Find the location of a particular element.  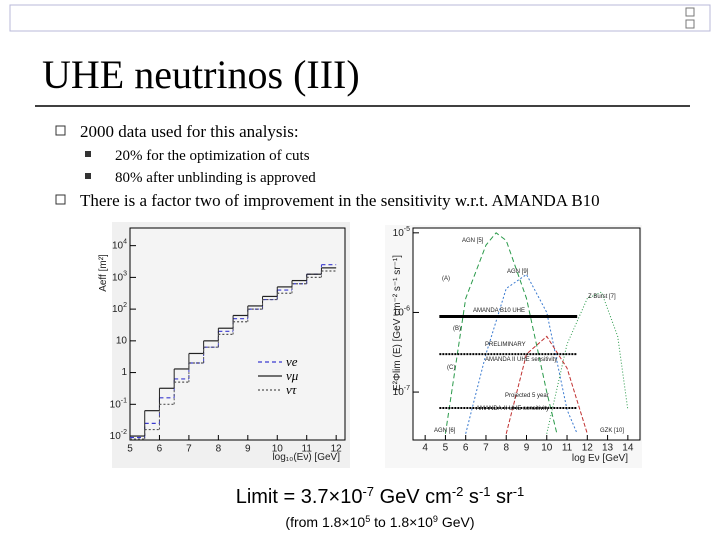

legend-label: ντ is located at coordinates (292, 389).